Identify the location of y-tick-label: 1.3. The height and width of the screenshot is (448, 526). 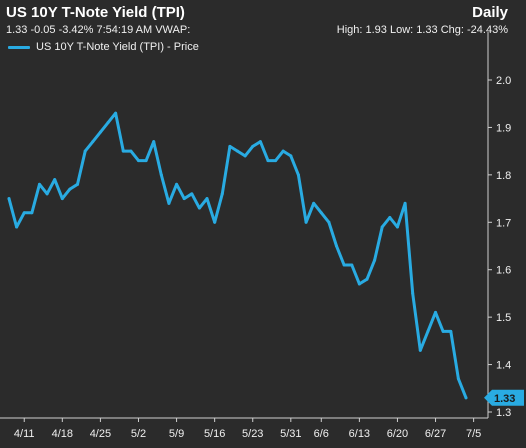
(503, 413).